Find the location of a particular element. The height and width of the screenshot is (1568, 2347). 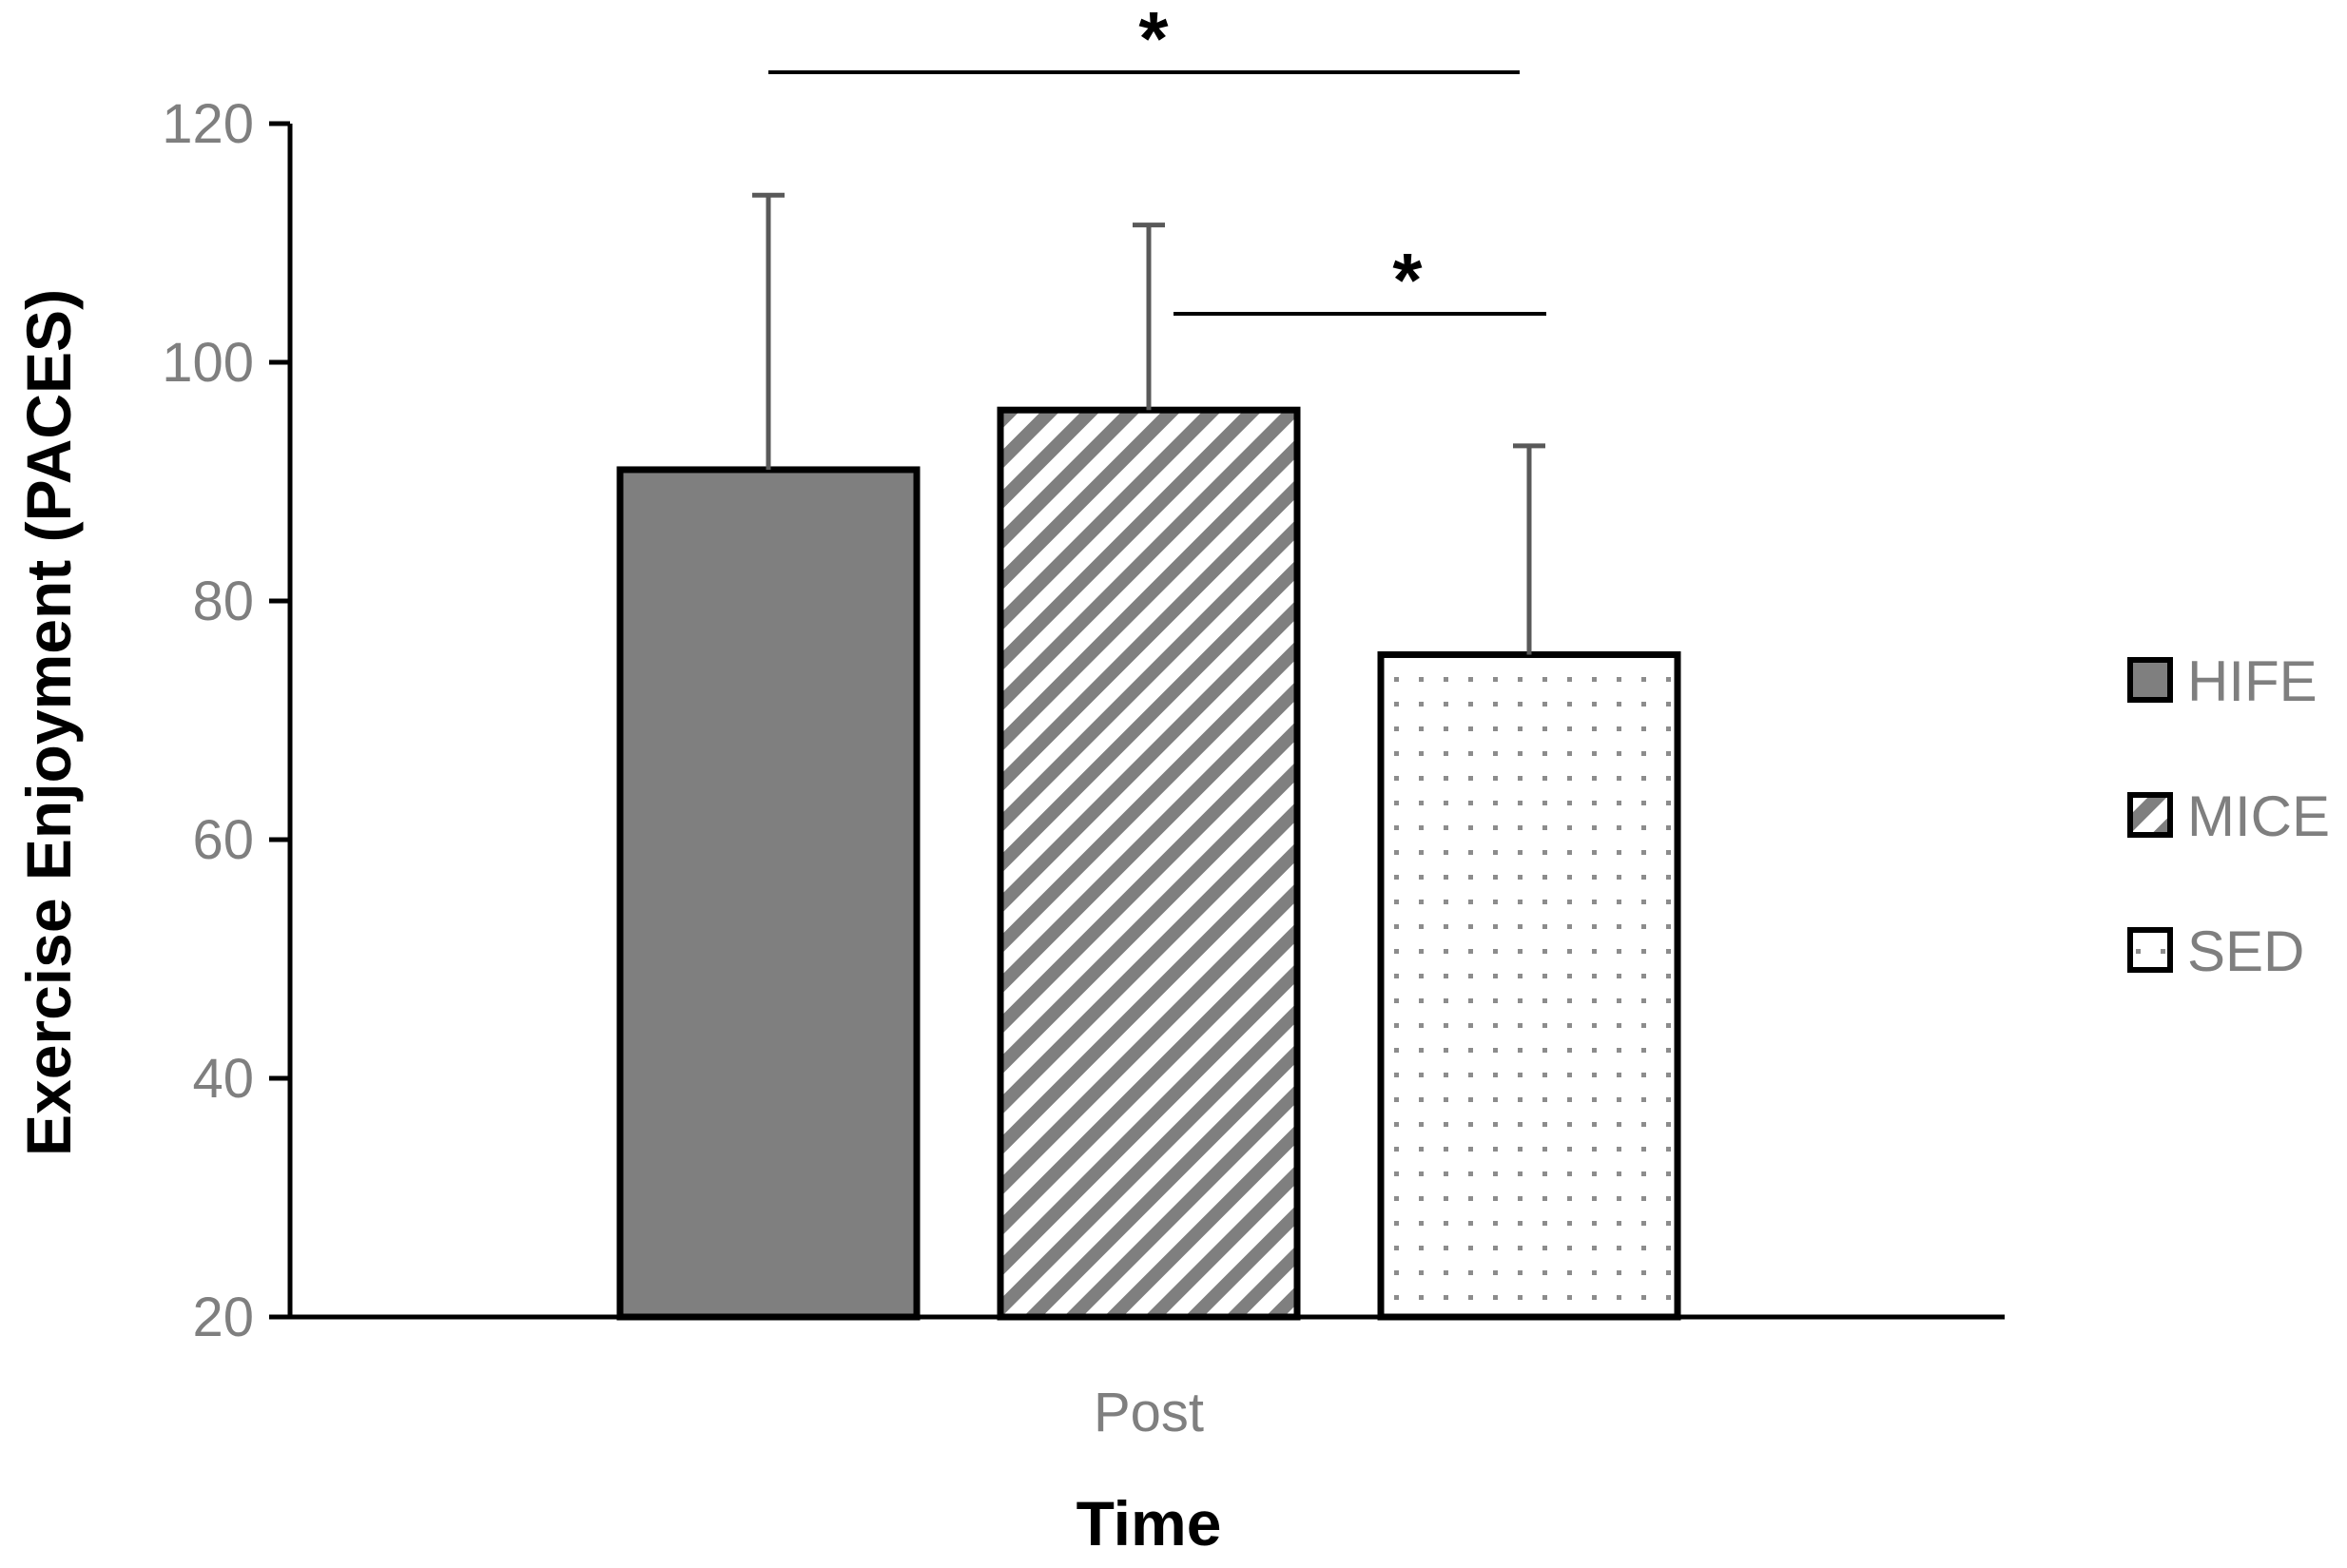

y-tick-label: 40 is located at coordinates (223, 1079).